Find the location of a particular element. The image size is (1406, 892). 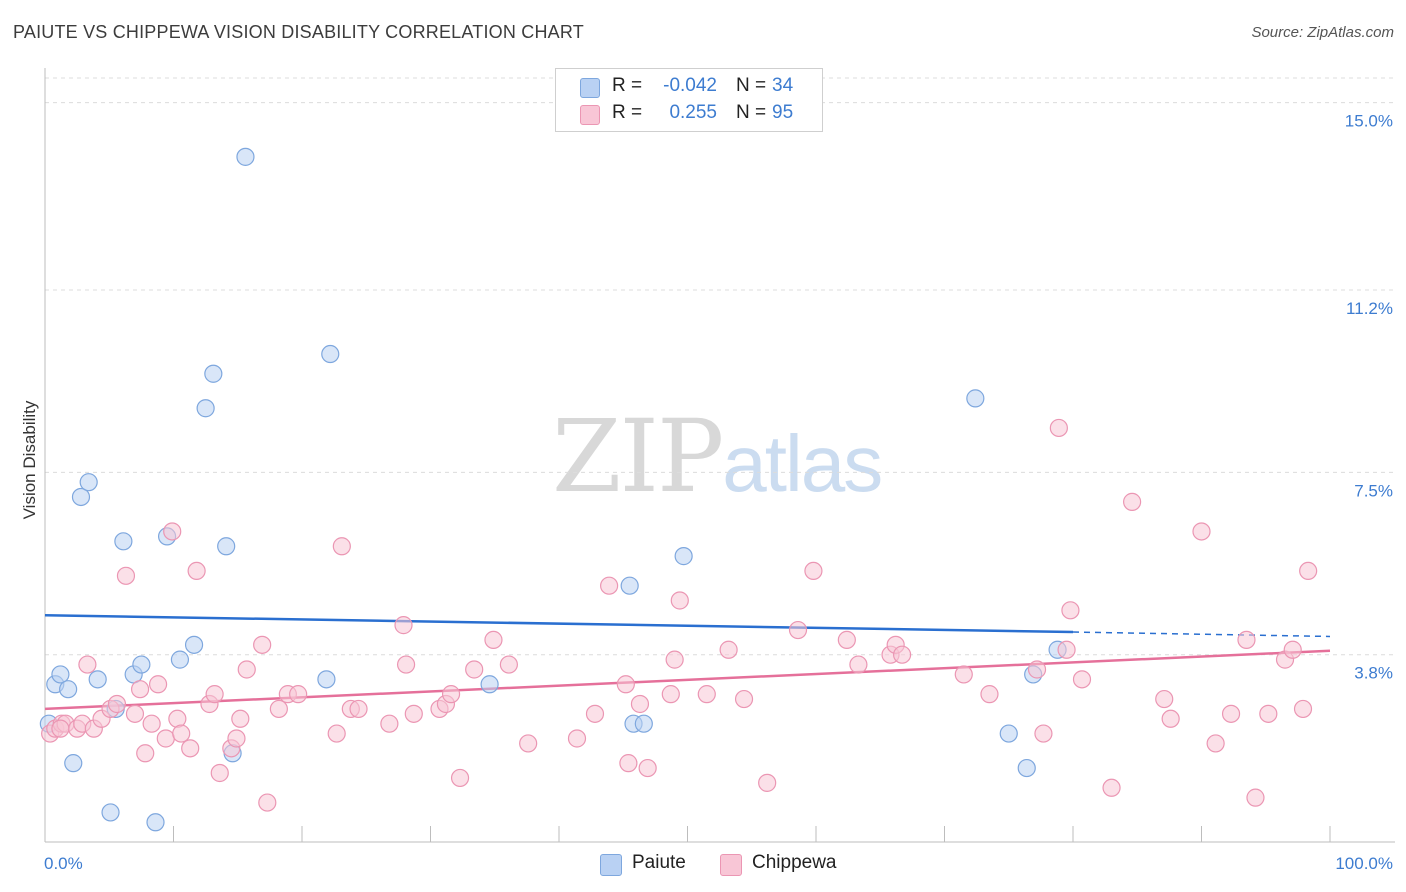

x-tick-label: 100.0% is located at coordinates (1364, 863).